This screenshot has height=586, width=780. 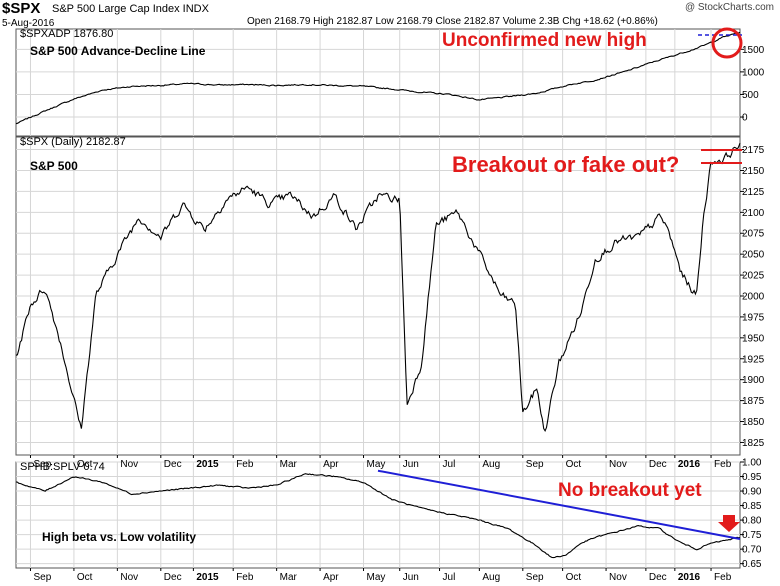 I want to click on stockcharts-credit: @ StockCharts.com, so click(x=729, y=7).